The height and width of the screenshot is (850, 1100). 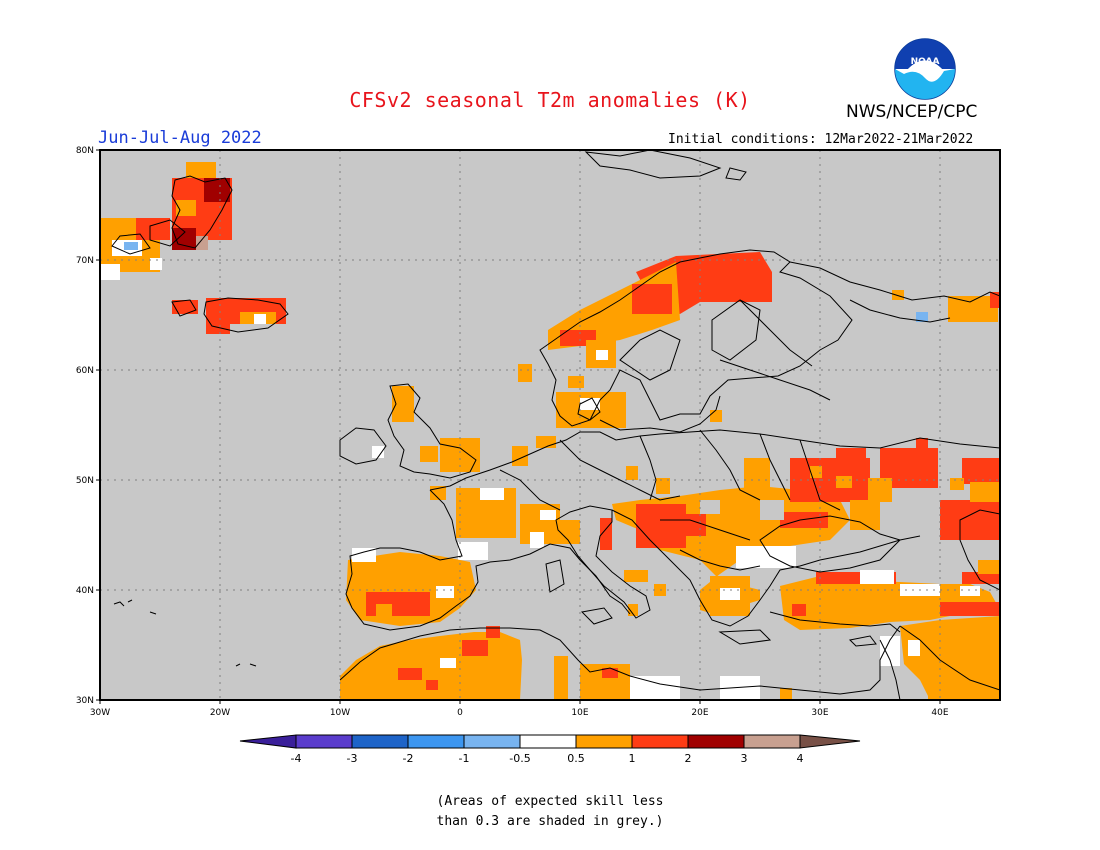 What do you see at coordinates (296, 758) in the screenshot?
I see `colorbar-label: -4` at bounding box center [296, 758].